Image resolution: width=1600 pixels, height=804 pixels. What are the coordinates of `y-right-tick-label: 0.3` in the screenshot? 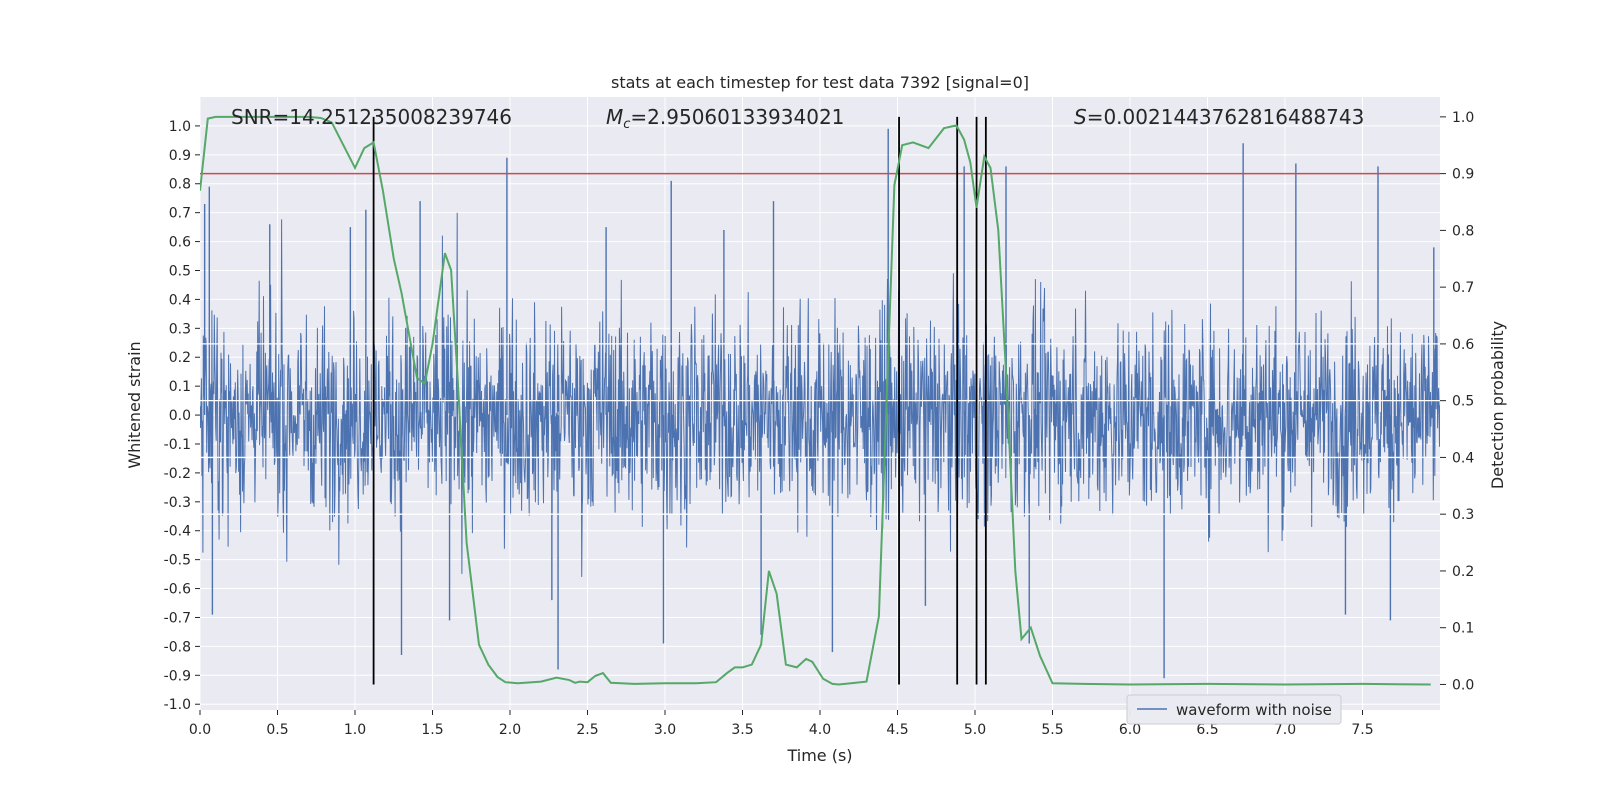 It's located at (1463, 515).